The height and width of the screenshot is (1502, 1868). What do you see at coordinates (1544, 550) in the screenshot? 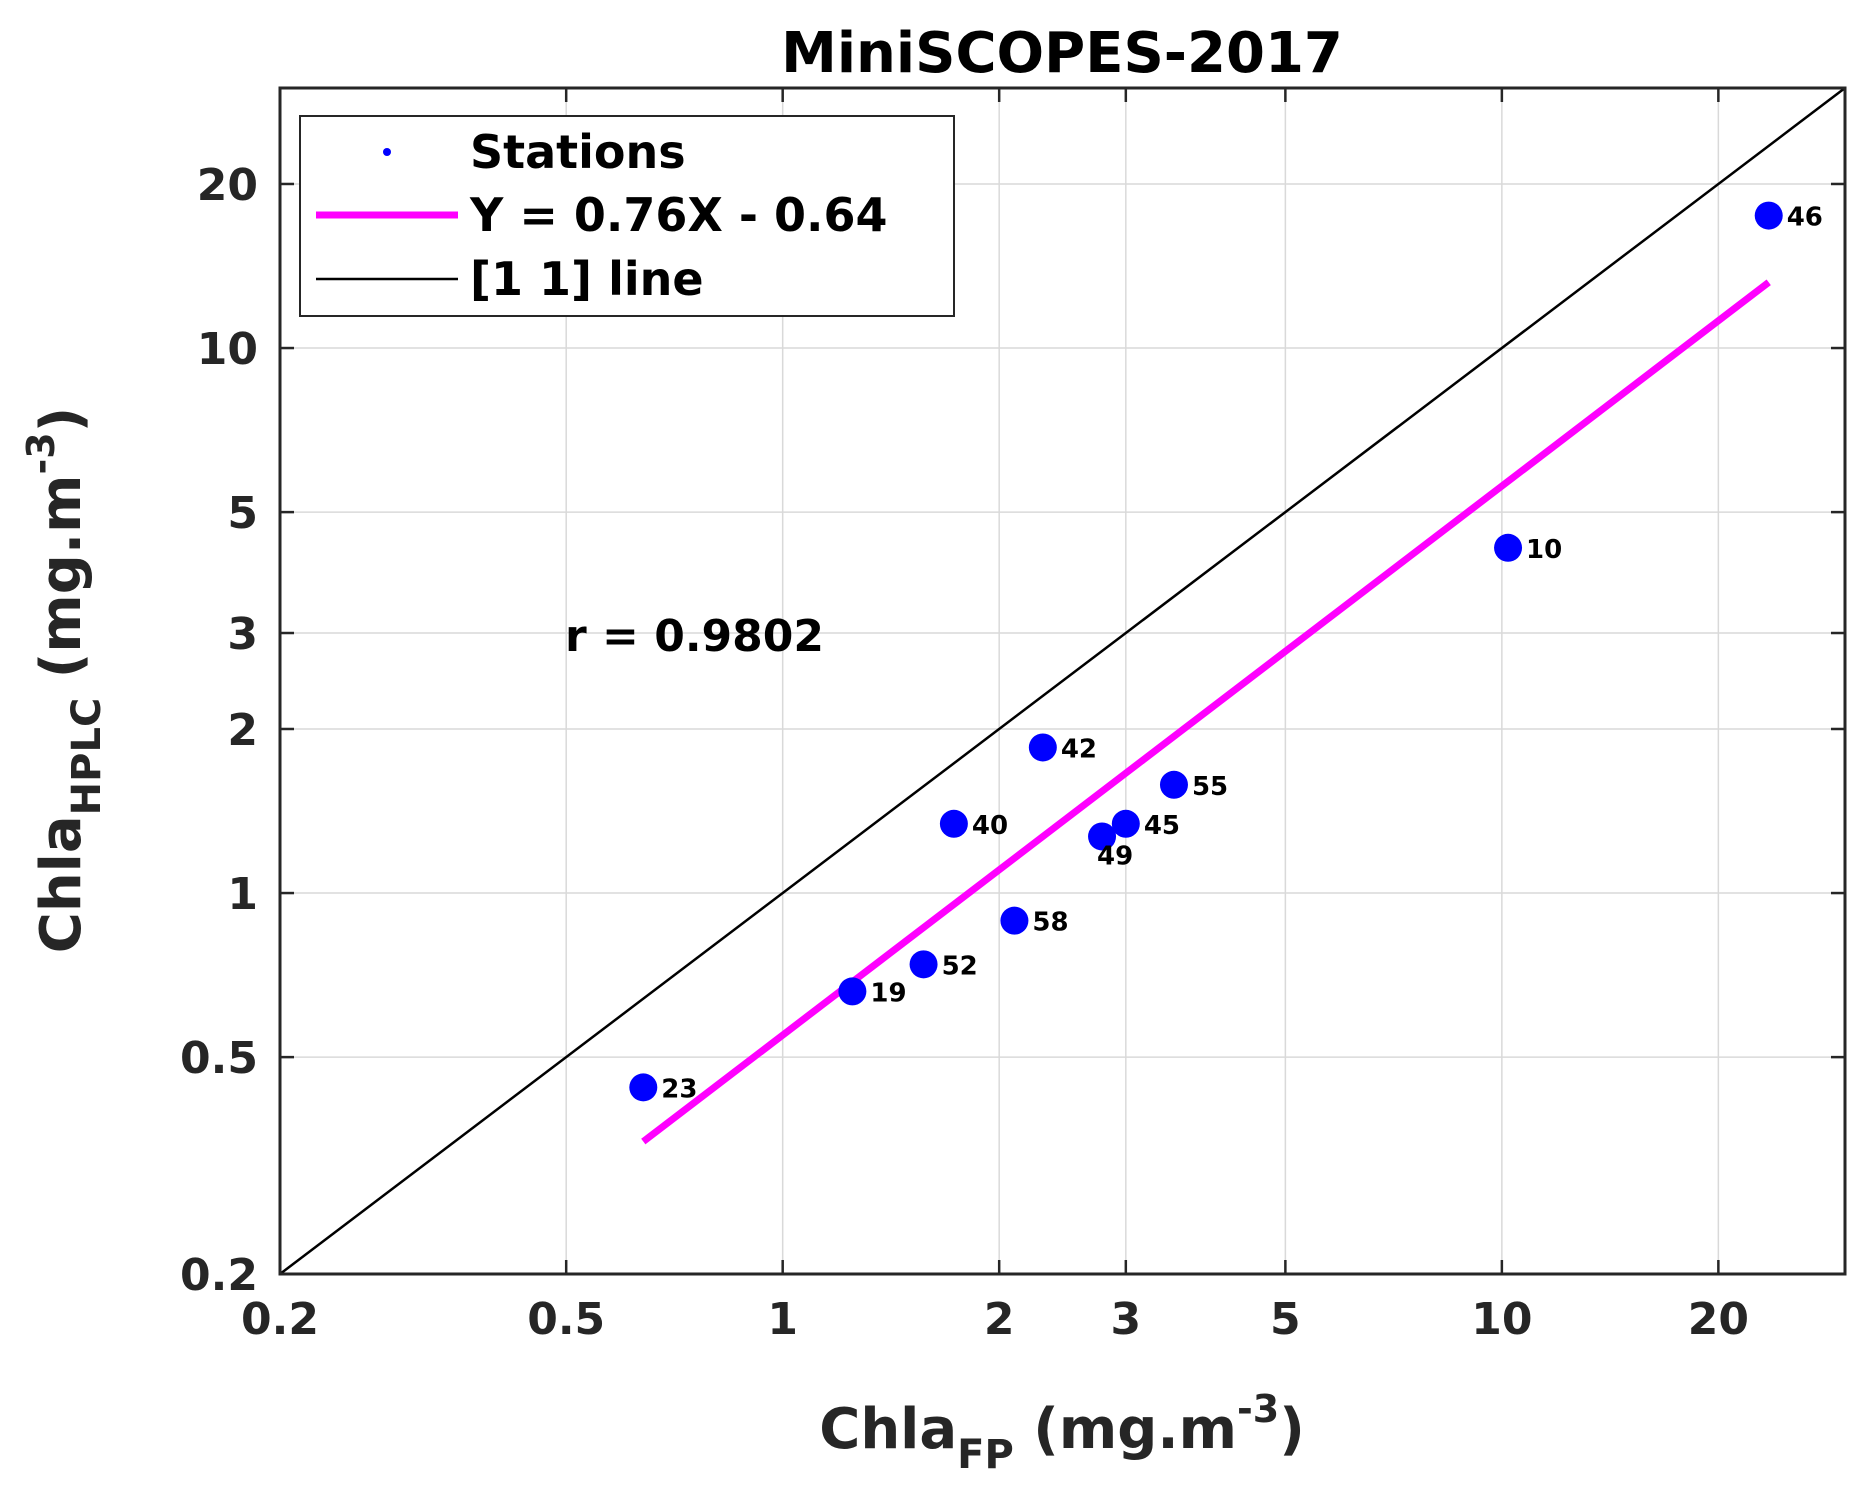
I see `station-label-10: 10` at bounding box center [1544, 550].